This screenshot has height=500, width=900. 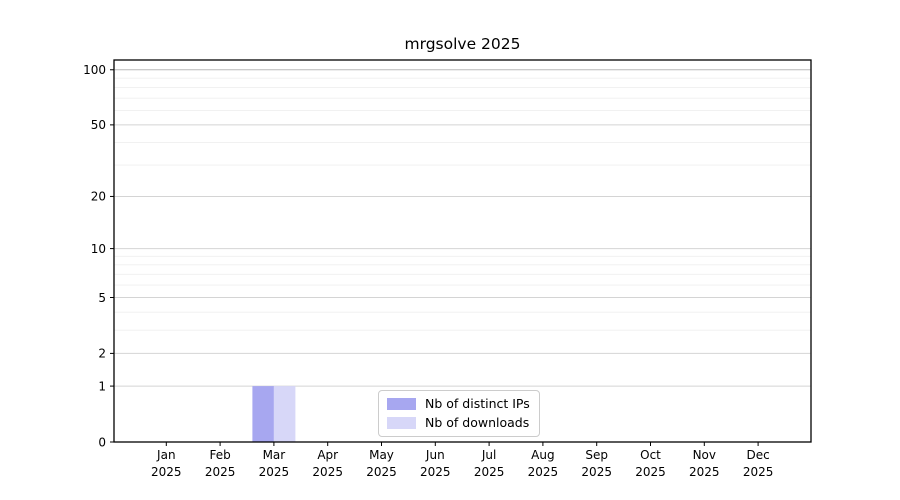 I want to click on legend-item-downloads: Nb of downloads, so click(x=458, y=423).